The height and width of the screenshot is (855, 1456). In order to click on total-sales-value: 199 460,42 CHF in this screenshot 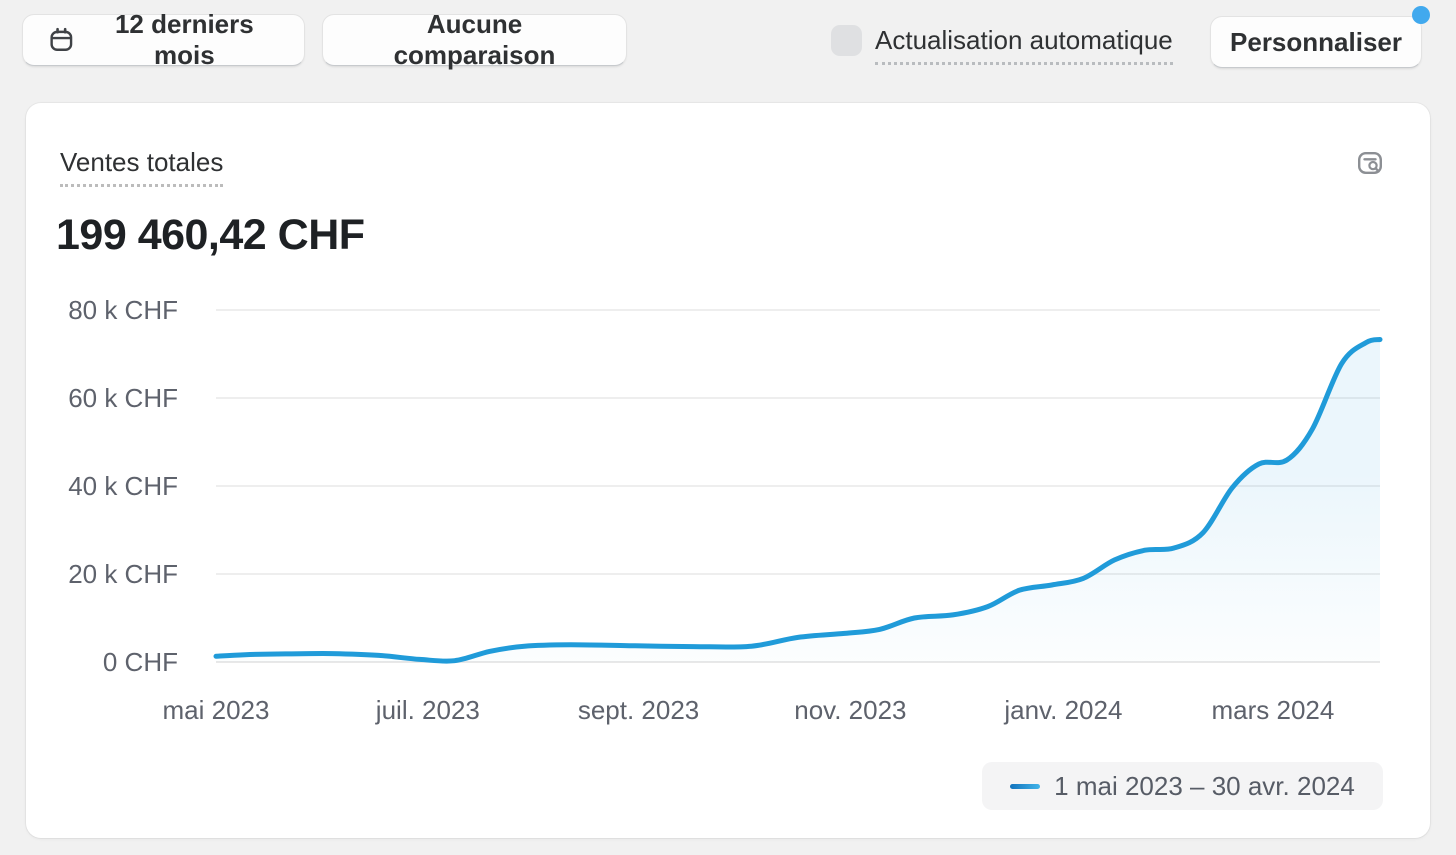, I will do `click(210, 235)`.